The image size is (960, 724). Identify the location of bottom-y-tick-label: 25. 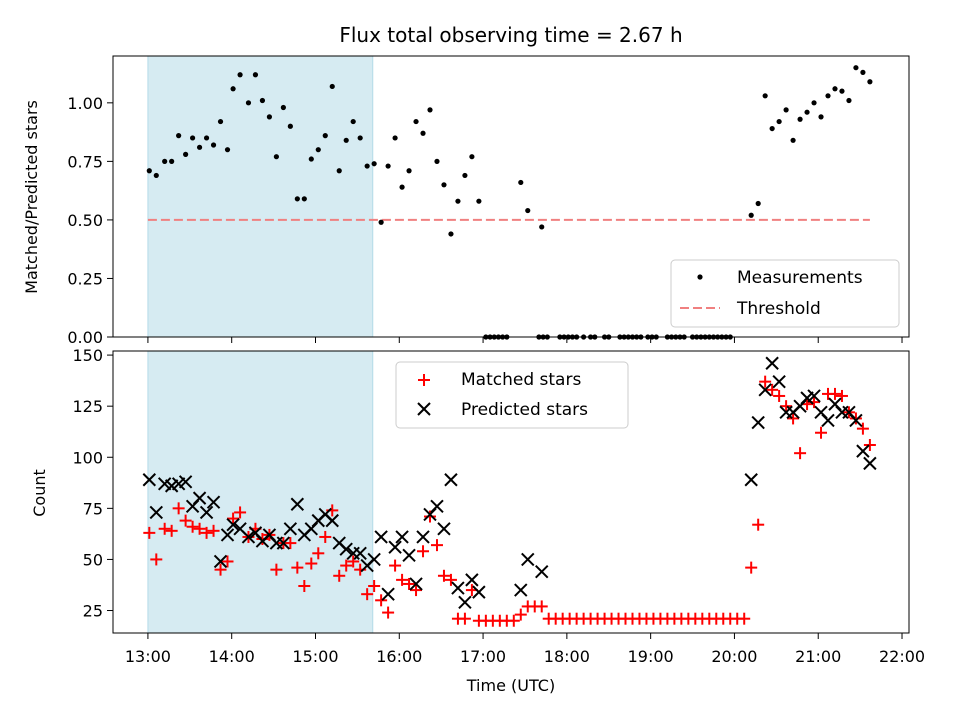
(93, 611).